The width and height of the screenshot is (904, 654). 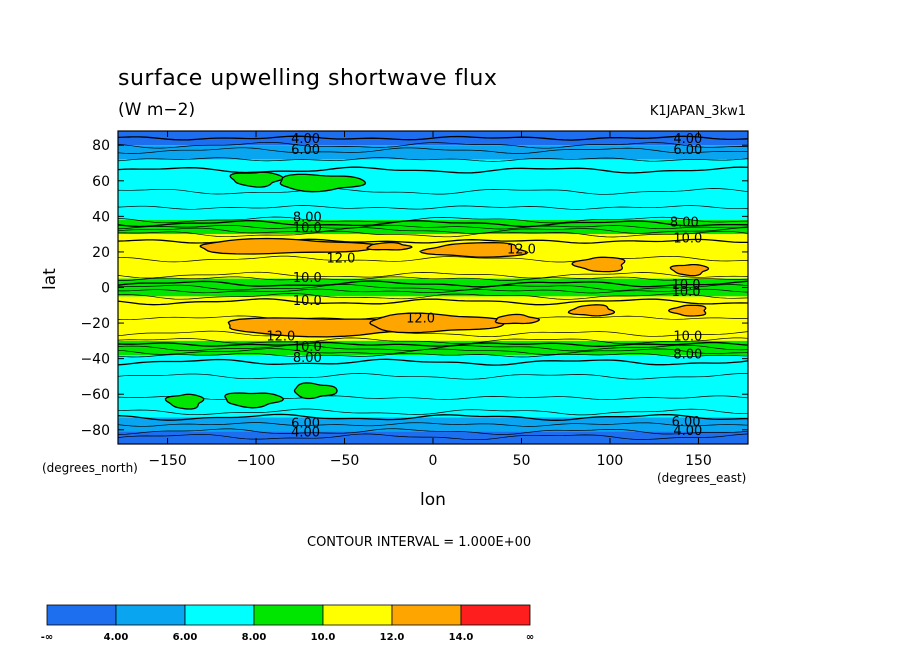 I want to click on y-tick-label-8: 80, so click(x=101, y=146).